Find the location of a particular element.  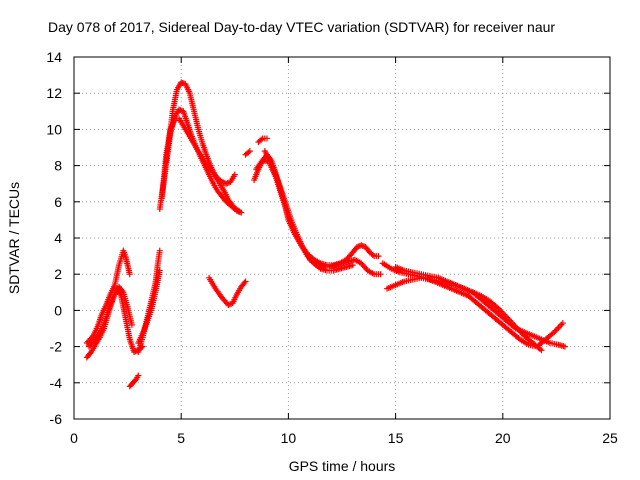

series-arc-isolated is located at coordinates (247, 153).